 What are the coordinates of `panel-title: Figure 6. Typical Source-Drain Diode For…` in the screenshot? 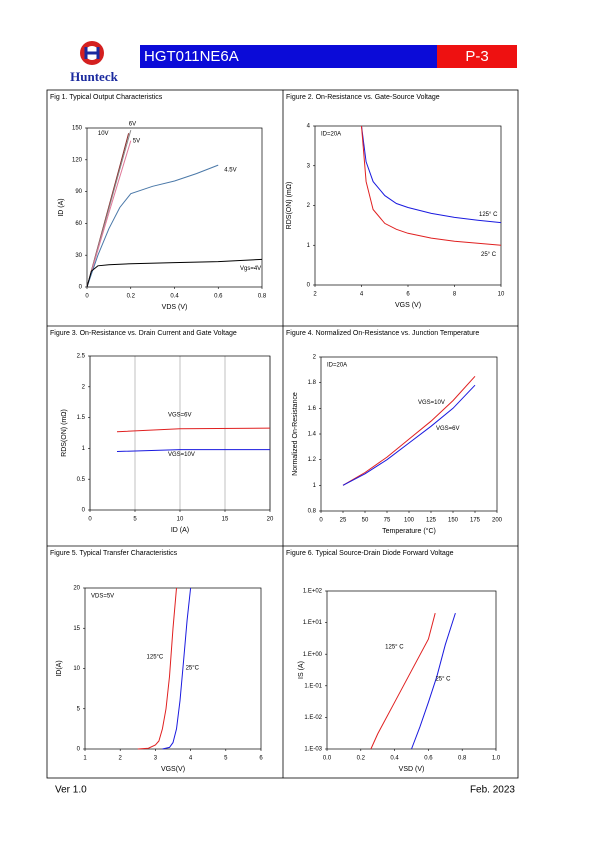 It's located at (370, 553).